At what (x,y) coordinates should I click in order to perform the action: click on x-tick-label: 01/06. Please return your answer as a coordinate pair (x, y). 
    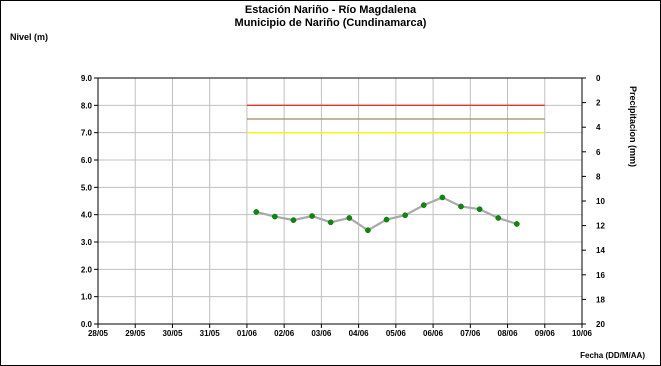
    Looking at the image, I should click on (247, 333).